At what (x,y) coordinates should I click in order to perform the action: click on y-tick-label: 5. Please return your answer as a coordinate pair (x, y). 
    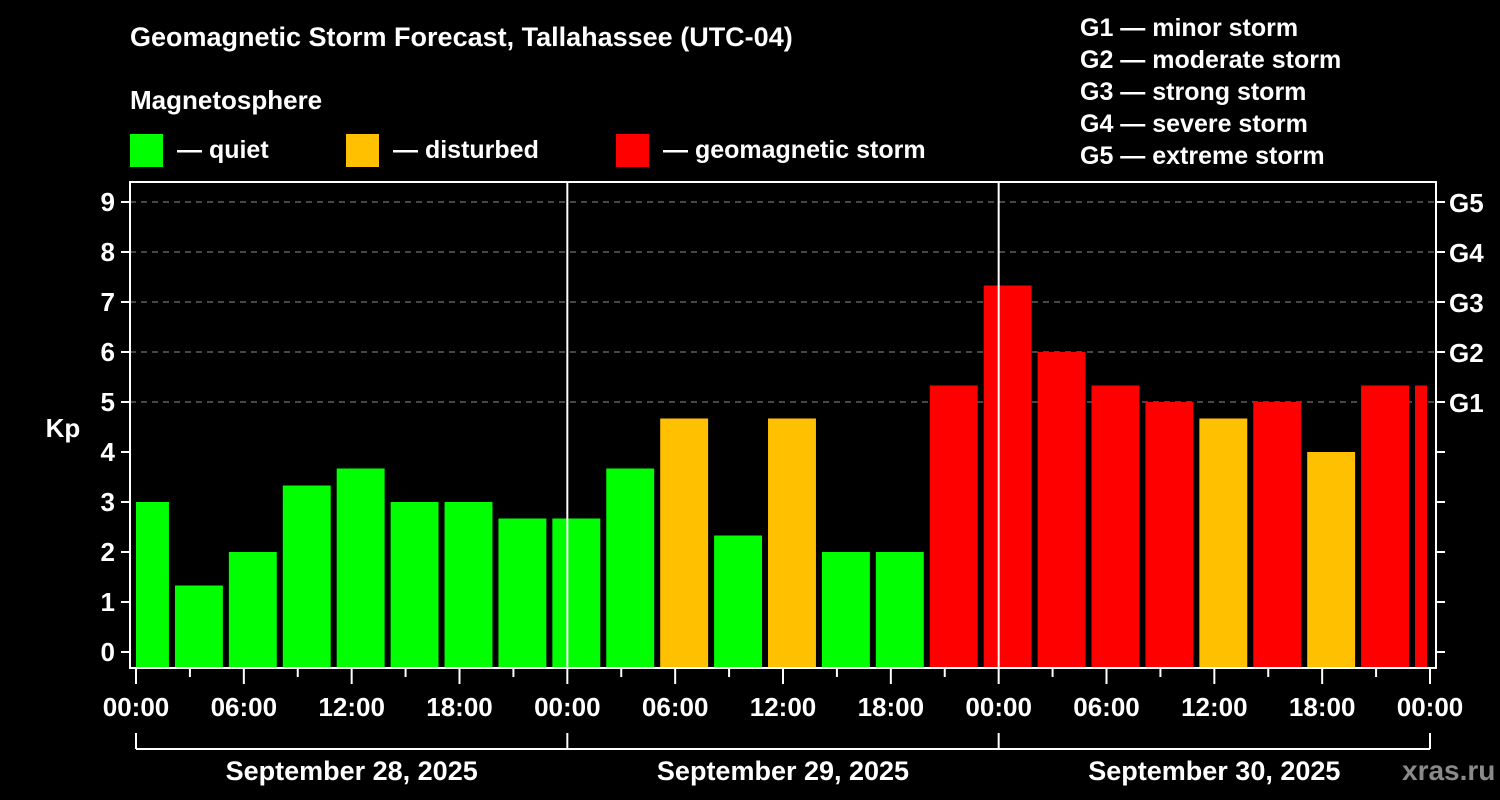
    Looking at the image, I should click on (108, 402).